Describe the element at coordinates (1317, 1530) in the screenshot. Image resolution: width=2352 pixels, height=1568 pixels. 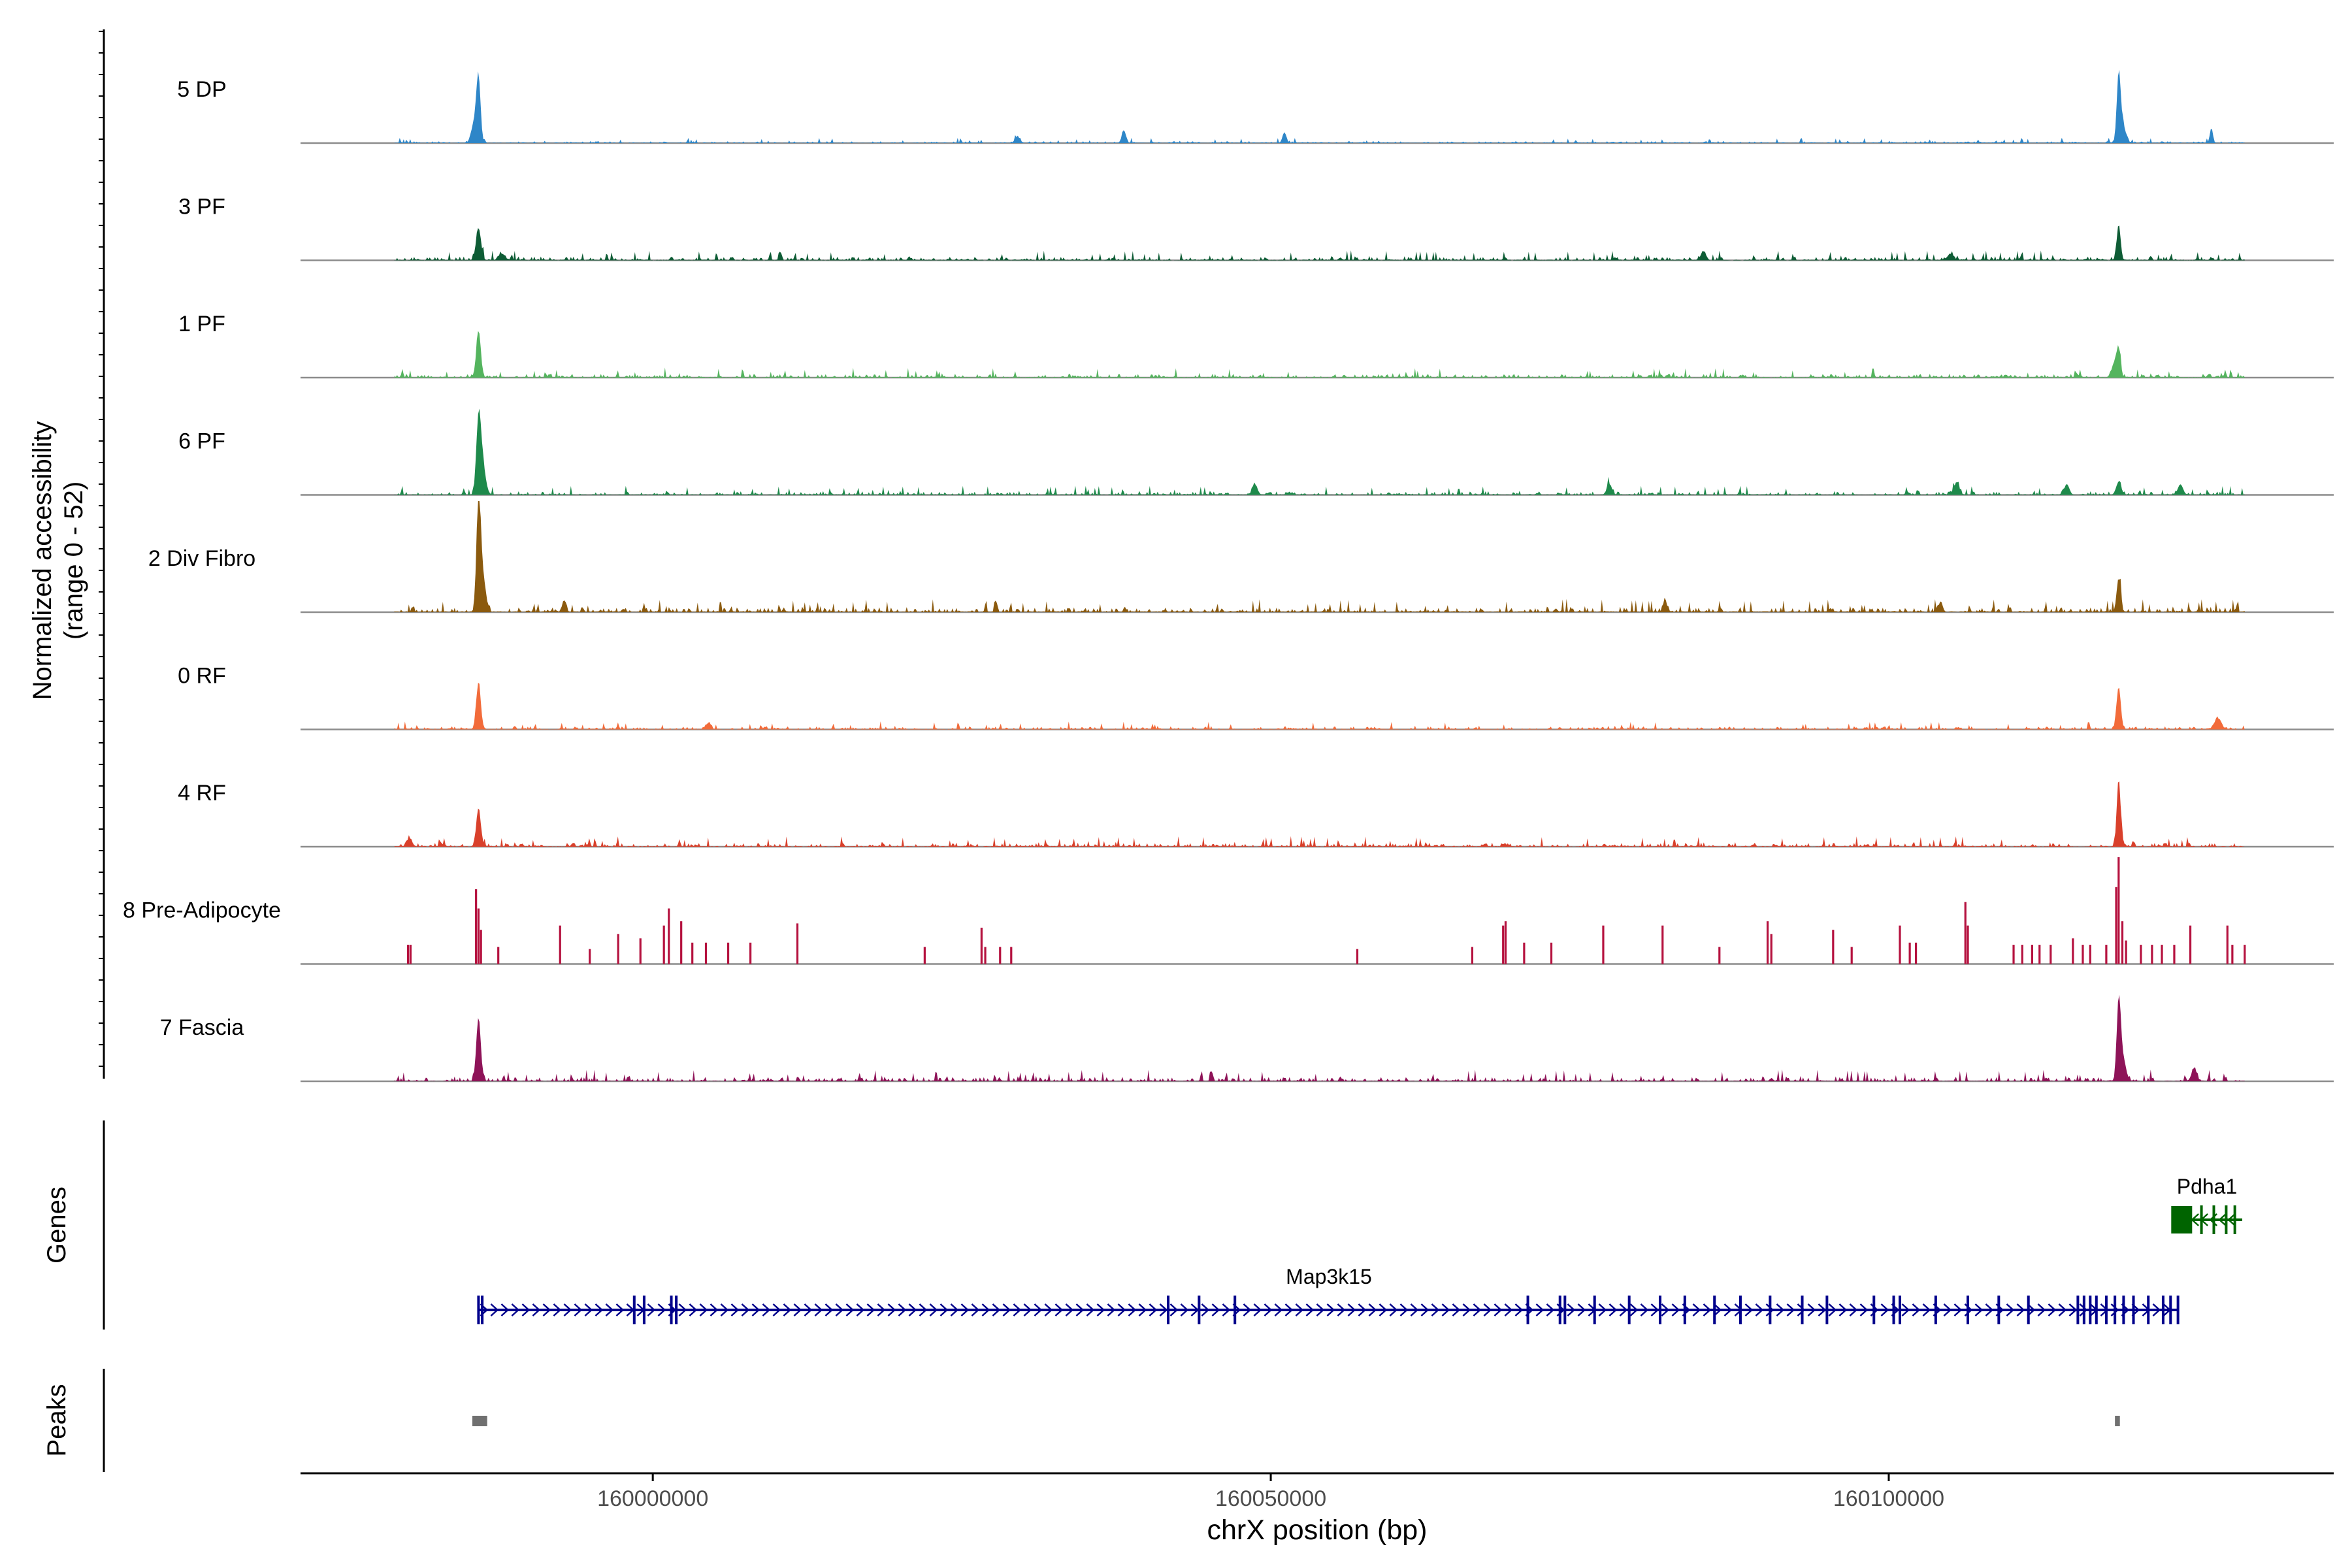
I see `x-axis-label: chrX position (bp)` at that location.